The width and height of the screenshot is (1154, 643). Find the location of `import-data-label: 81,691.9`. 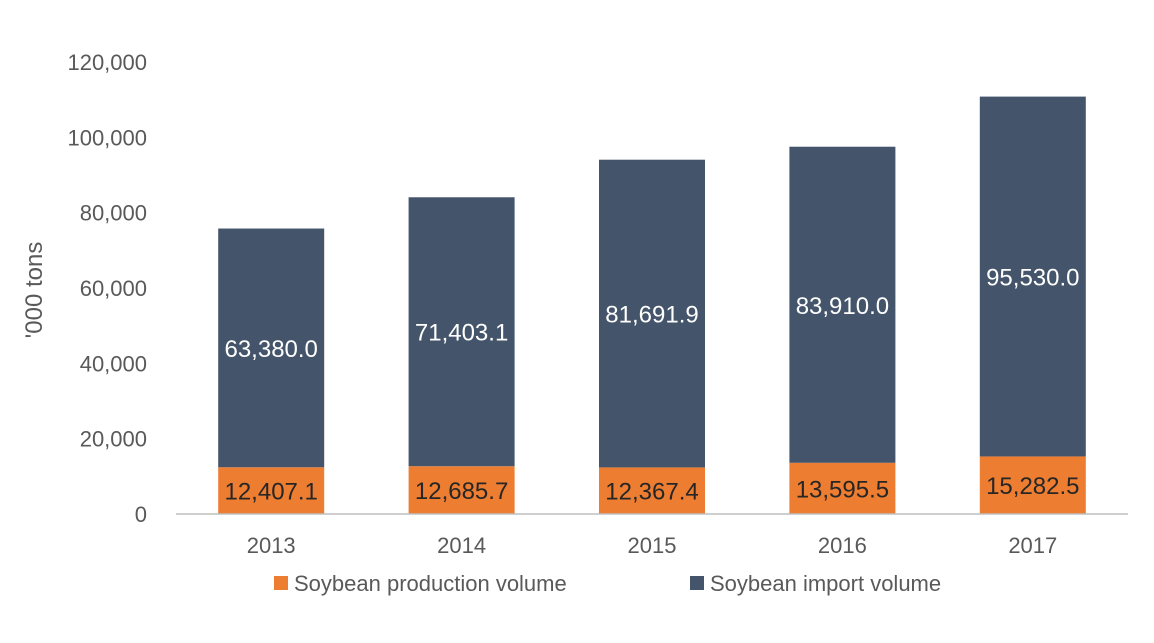

import-data-label: 81,691.9 is located at coordinates (651, 315).